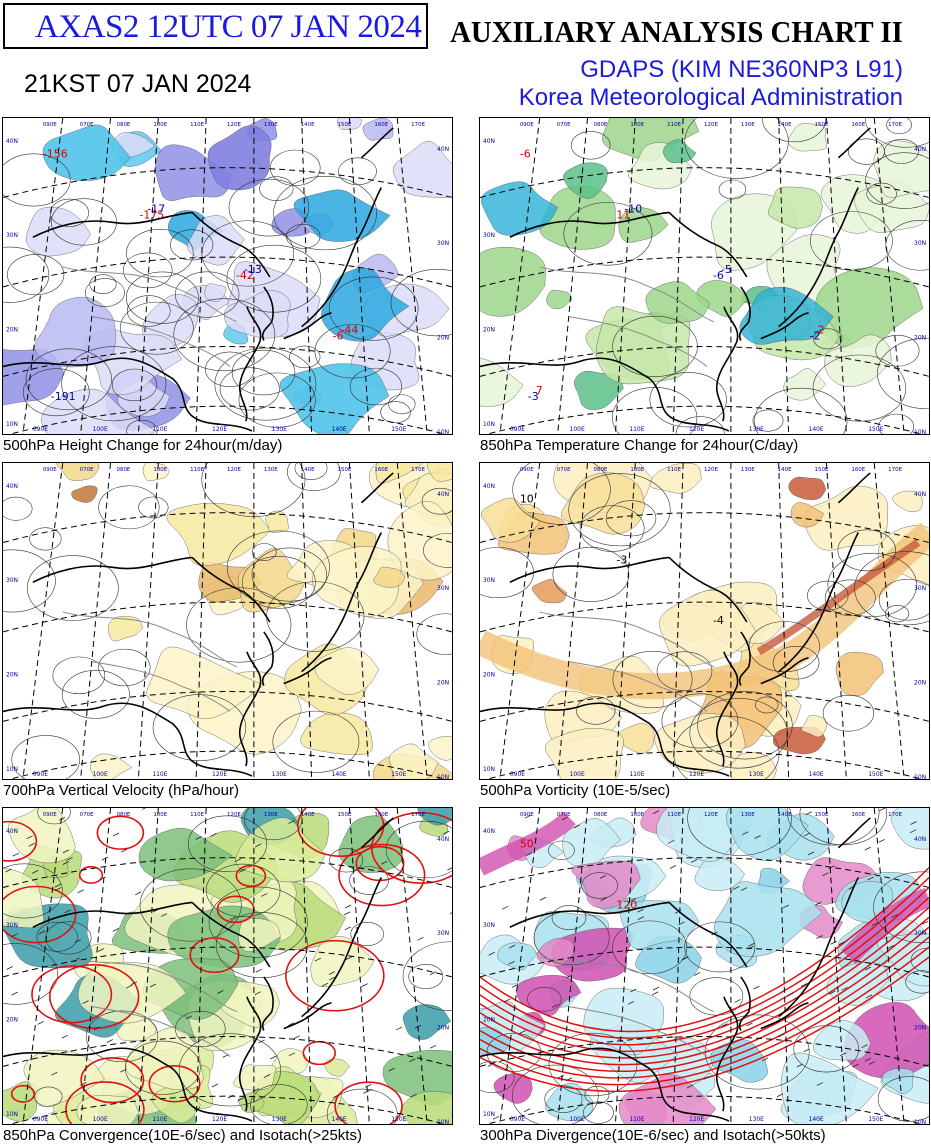 This screenshot has width=931, height=1145. What do you see at coordinates (517, 774) in the screenshot?
I see `longitude-label: 090E` at bounding box center [517, 774].